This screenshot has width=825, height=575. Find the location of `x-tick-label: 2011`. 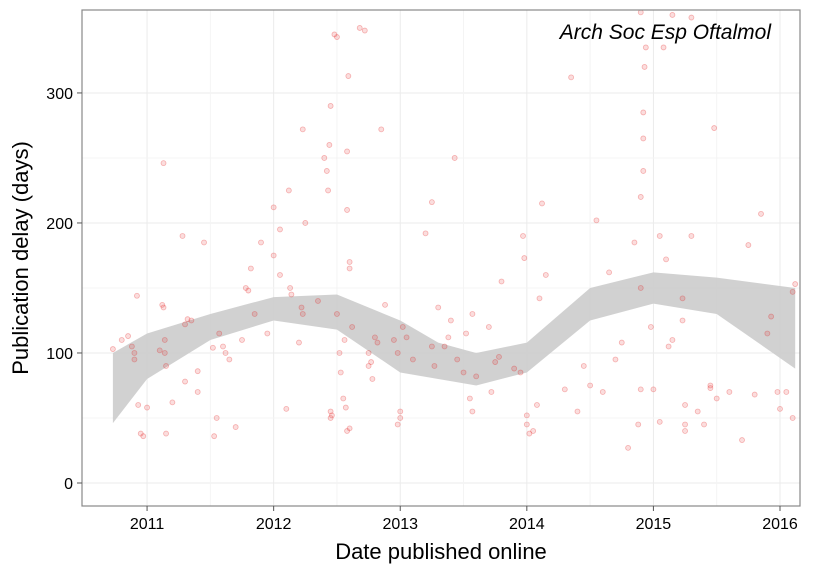

x-tick-label: 2011 is located at coordinates (147, 524).